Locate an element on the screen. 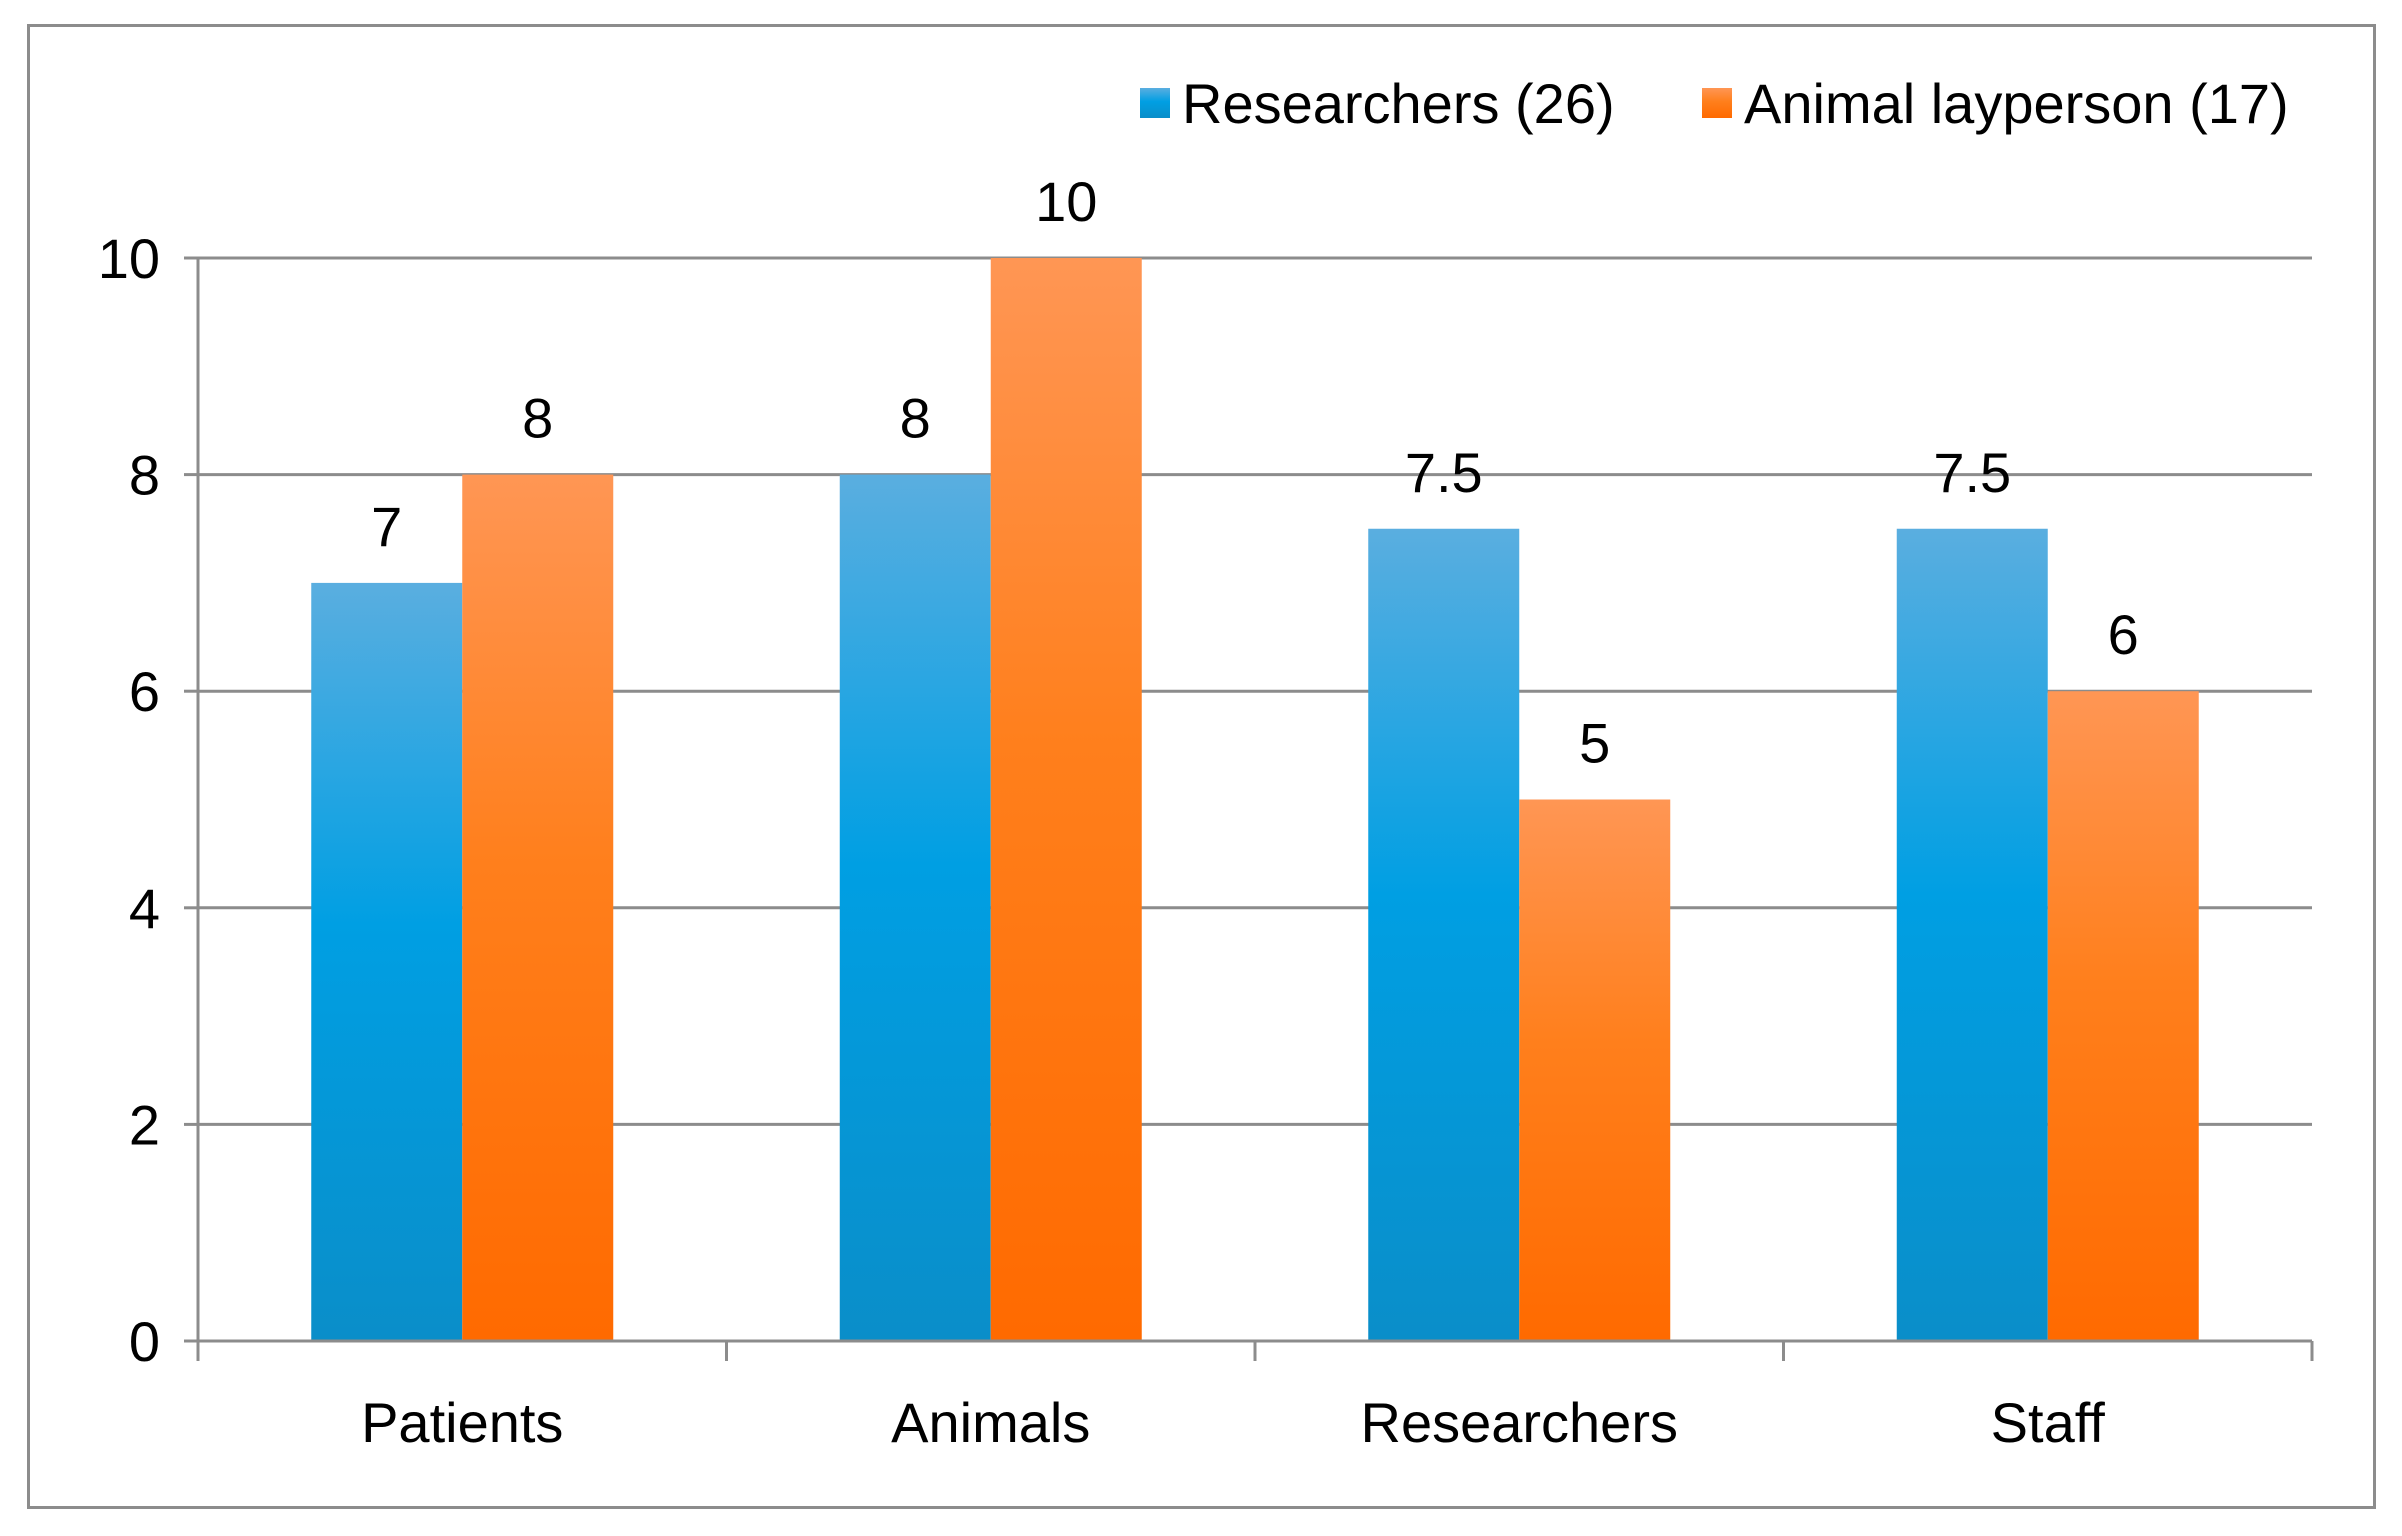 Image resolution: width=2402 pixels, height=1536 pixels. data-label: 5 is located at coordinates (1594, 743).